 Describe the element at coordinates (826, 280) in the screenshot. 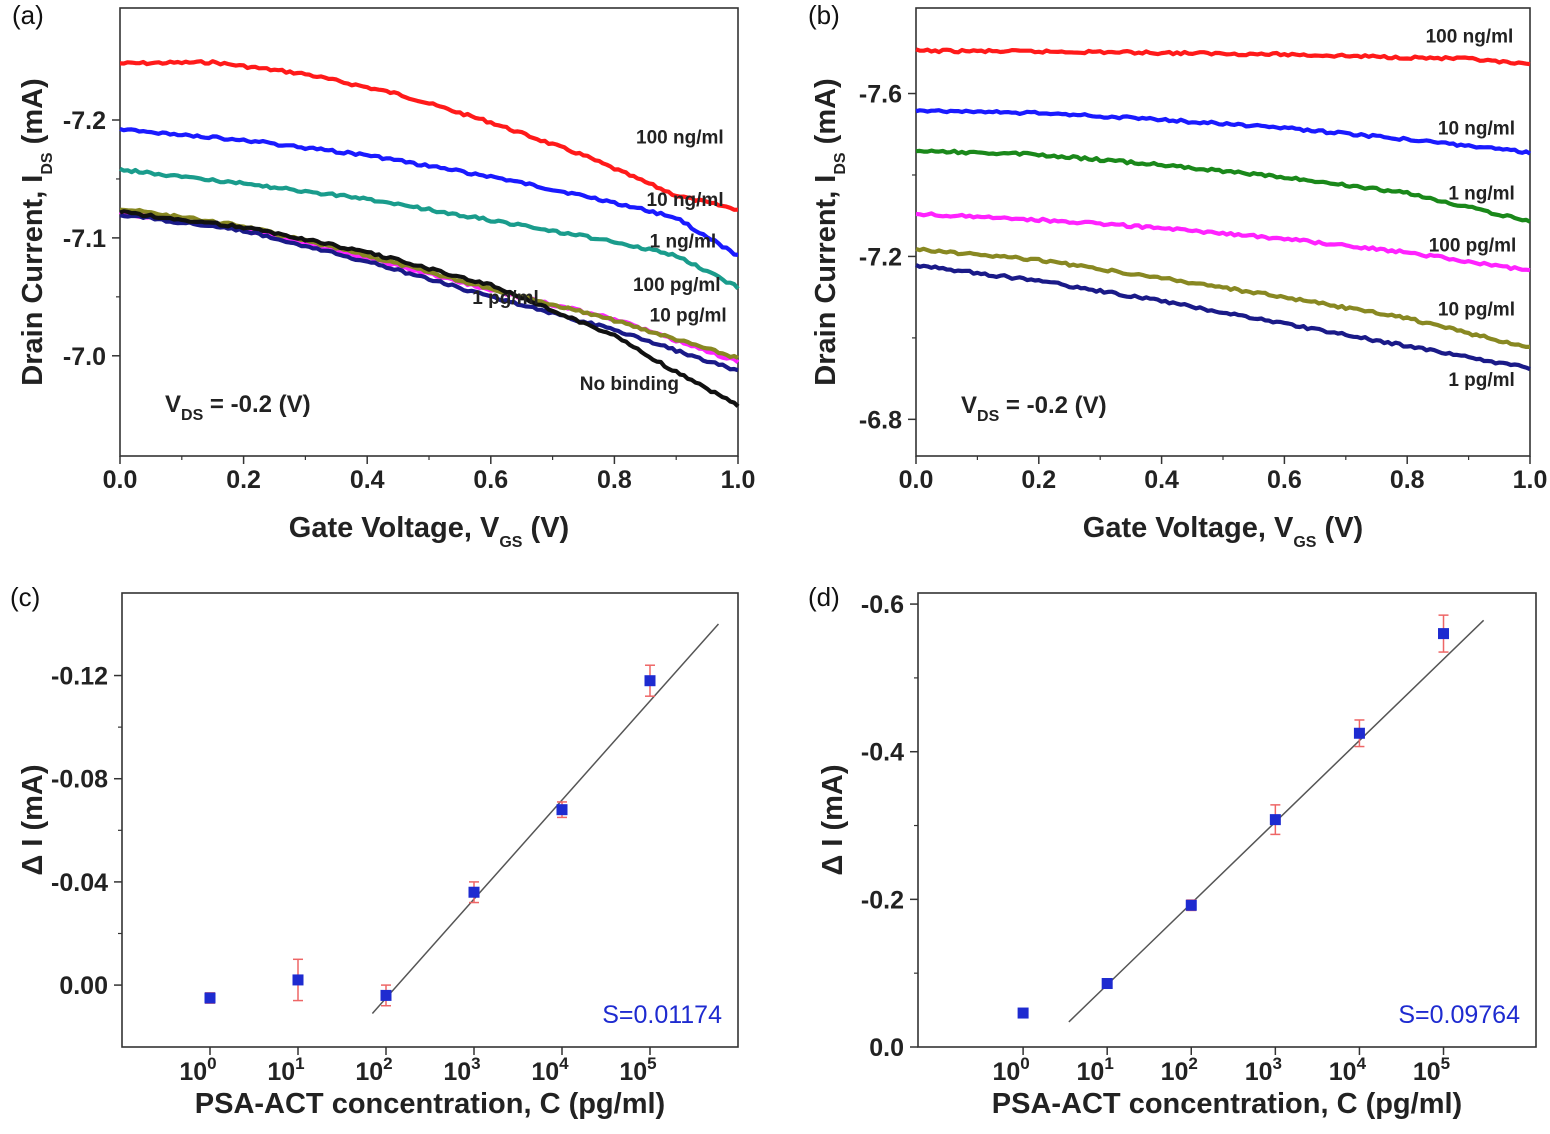

I see `y-axis-title-main: Drain Current, I` at that location.